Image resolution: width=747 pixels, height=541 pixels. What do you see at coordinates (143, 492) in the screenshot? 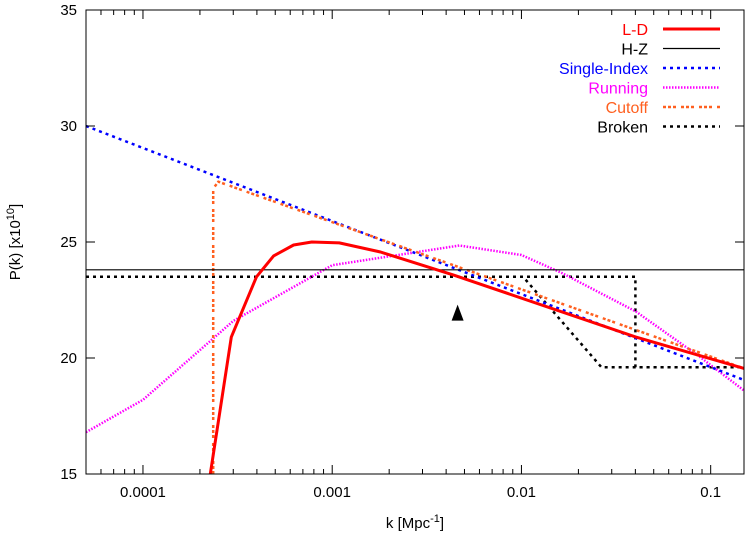
I see `x-tick-label: 0.0001` at bounding box center [143, 492].